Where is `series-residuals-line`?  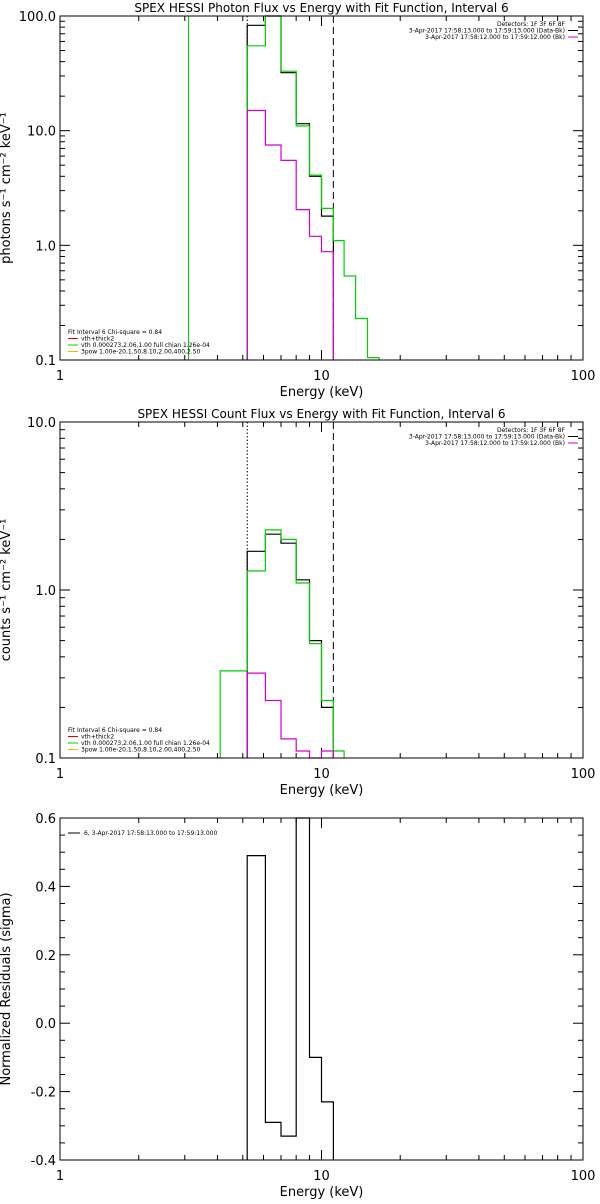
series-residuals-line is located at coordinates (290, 988).